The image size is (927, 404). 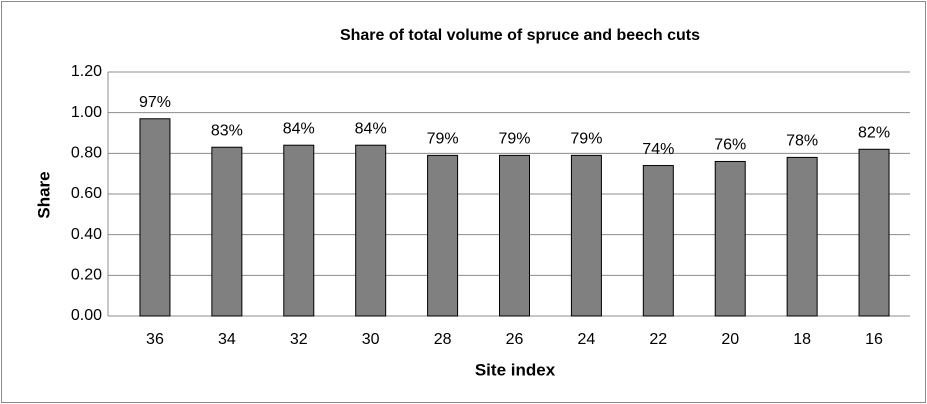 I want to click on value-label: 78%, so click(x=802, y=141).